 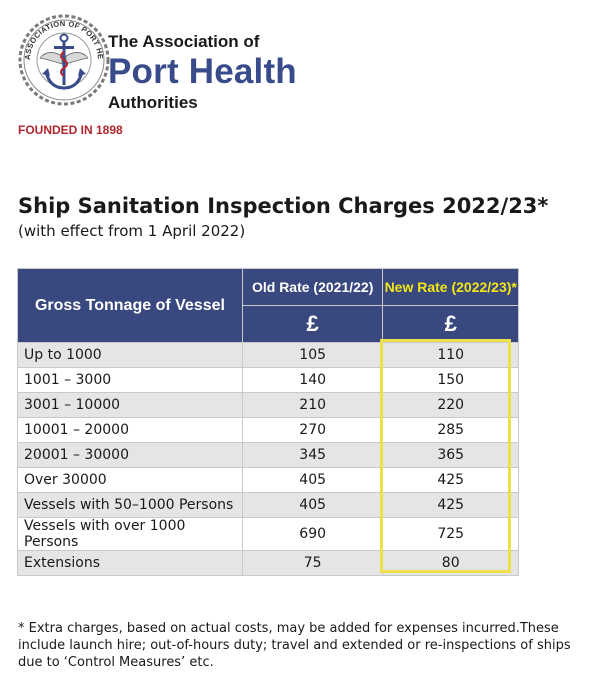 I want to click on org-name-line1: The Association of, so click(x=184, y=41).